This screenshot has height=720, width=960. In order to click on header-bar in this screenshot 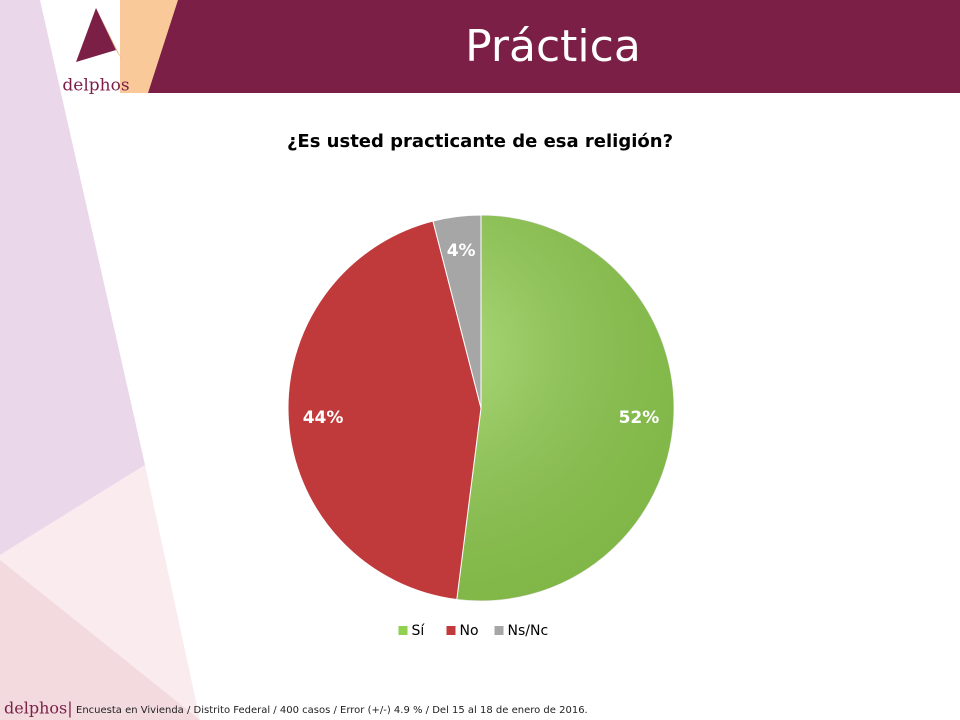, I will do `click(554, 46)`.